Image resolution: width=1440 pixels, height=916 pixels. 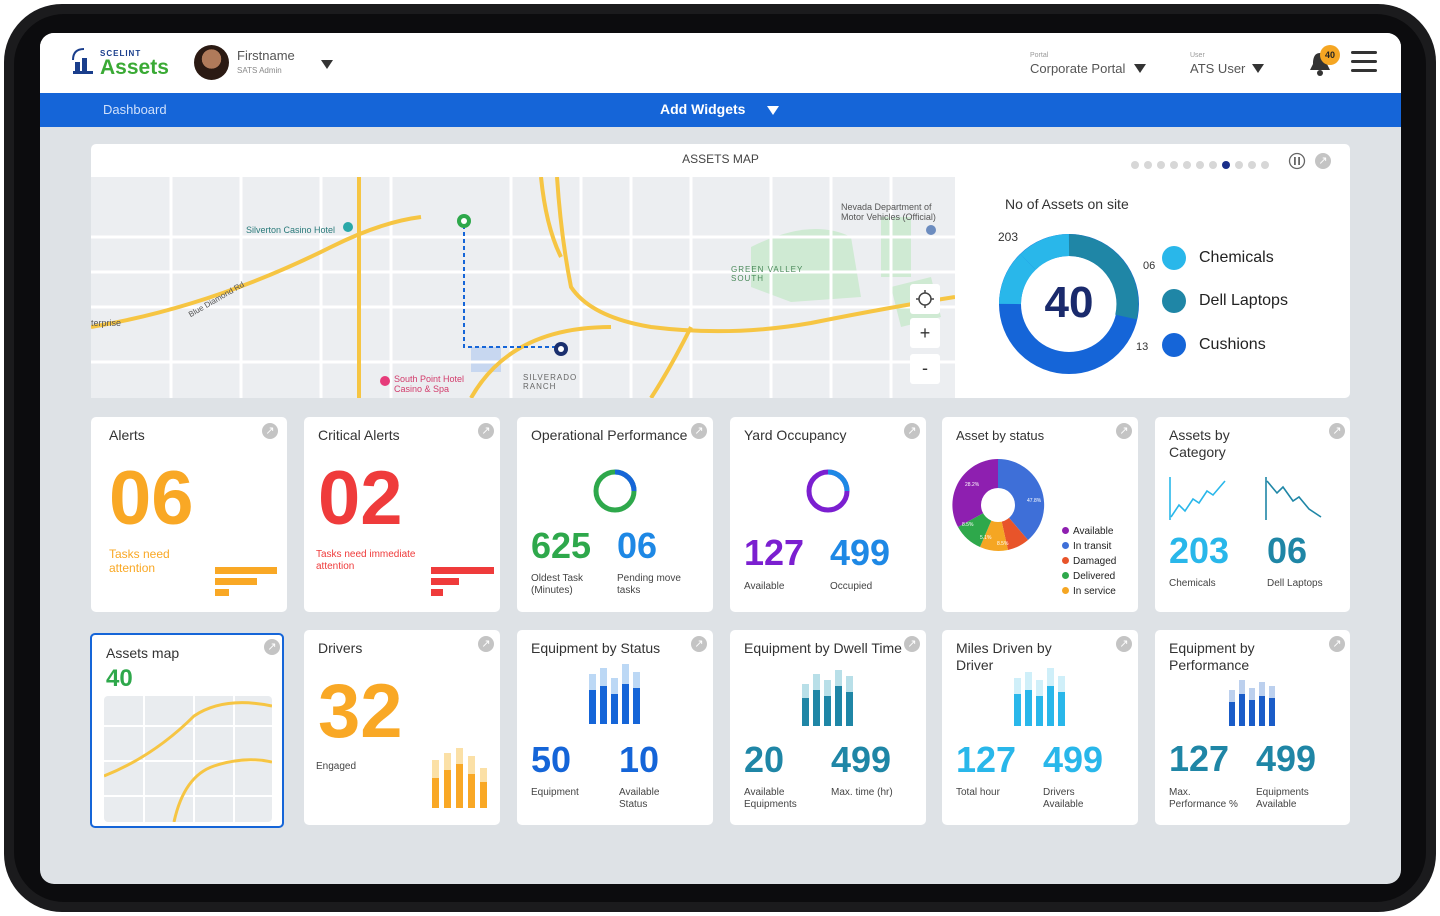 I want to click on chemicals-label: Chemicals, so click(x=1192, y=583).